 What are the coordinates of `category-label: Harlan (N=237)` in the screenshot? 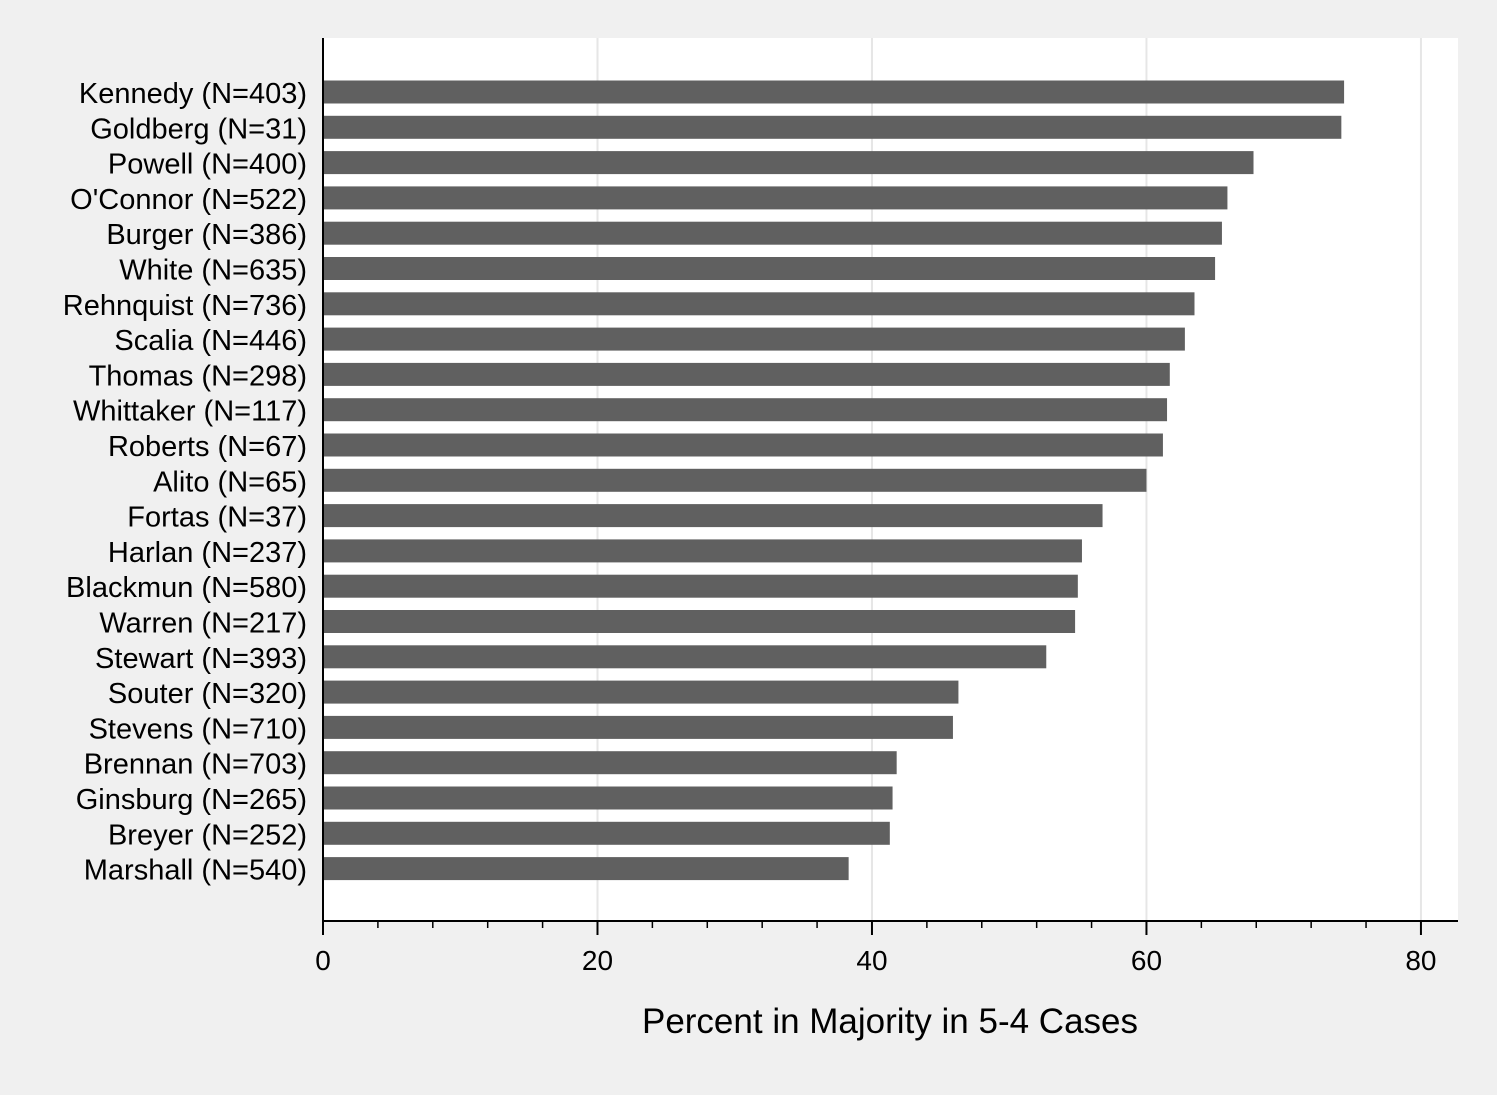 It's located at (207, 553).